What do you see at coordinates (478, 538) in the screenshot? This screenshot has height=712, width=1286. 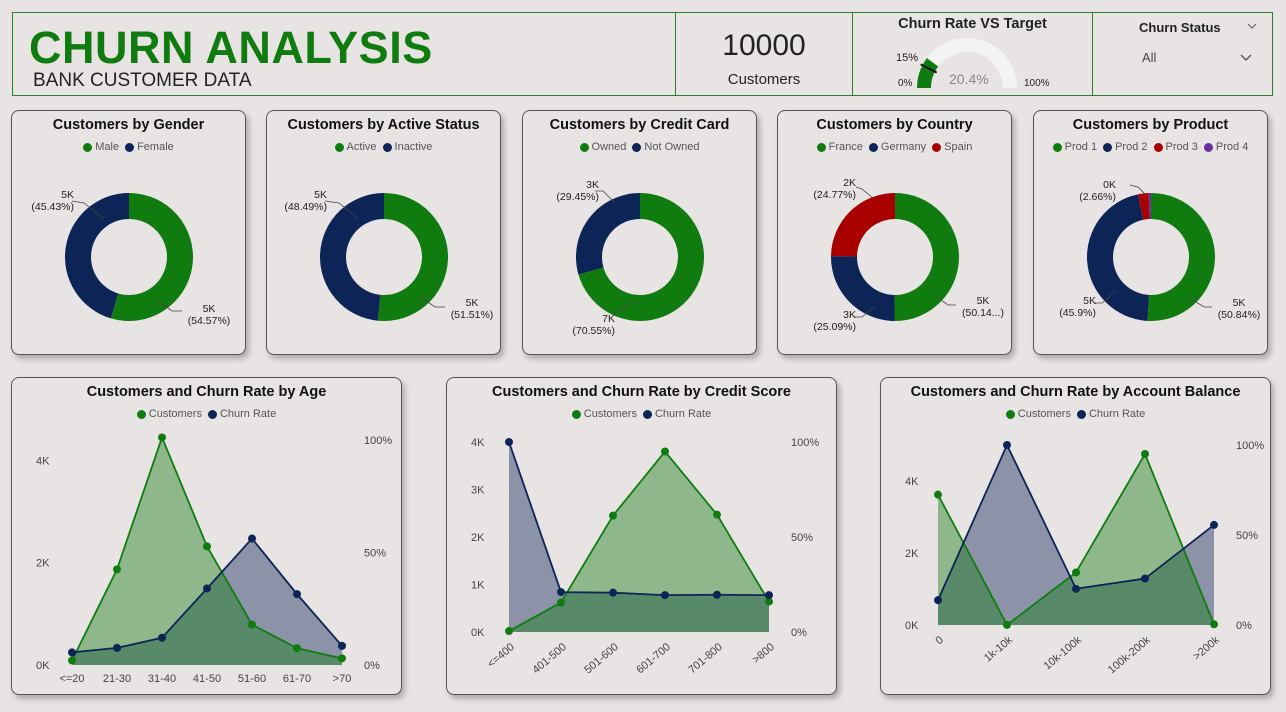 I see `y-tick-left: 2K` at bounding box center [478, 538].